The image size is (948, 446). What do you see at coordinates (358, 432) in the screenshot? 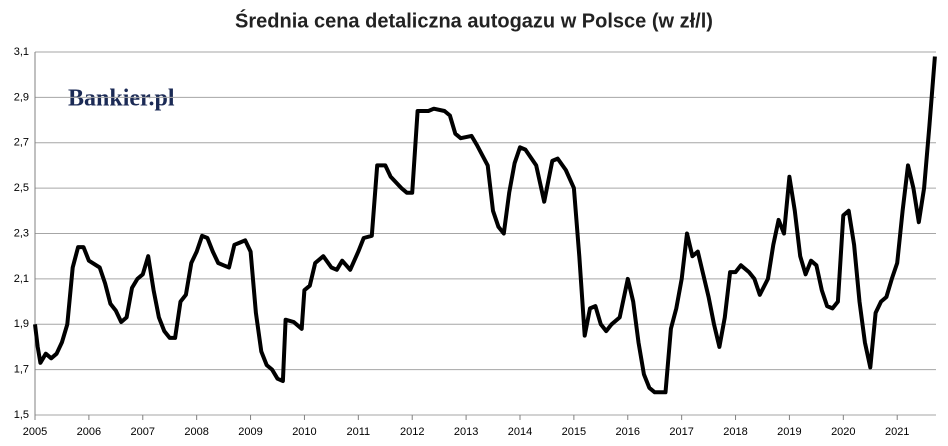
I see `x-tick-label: 2011` at bounding box center [358, 432].